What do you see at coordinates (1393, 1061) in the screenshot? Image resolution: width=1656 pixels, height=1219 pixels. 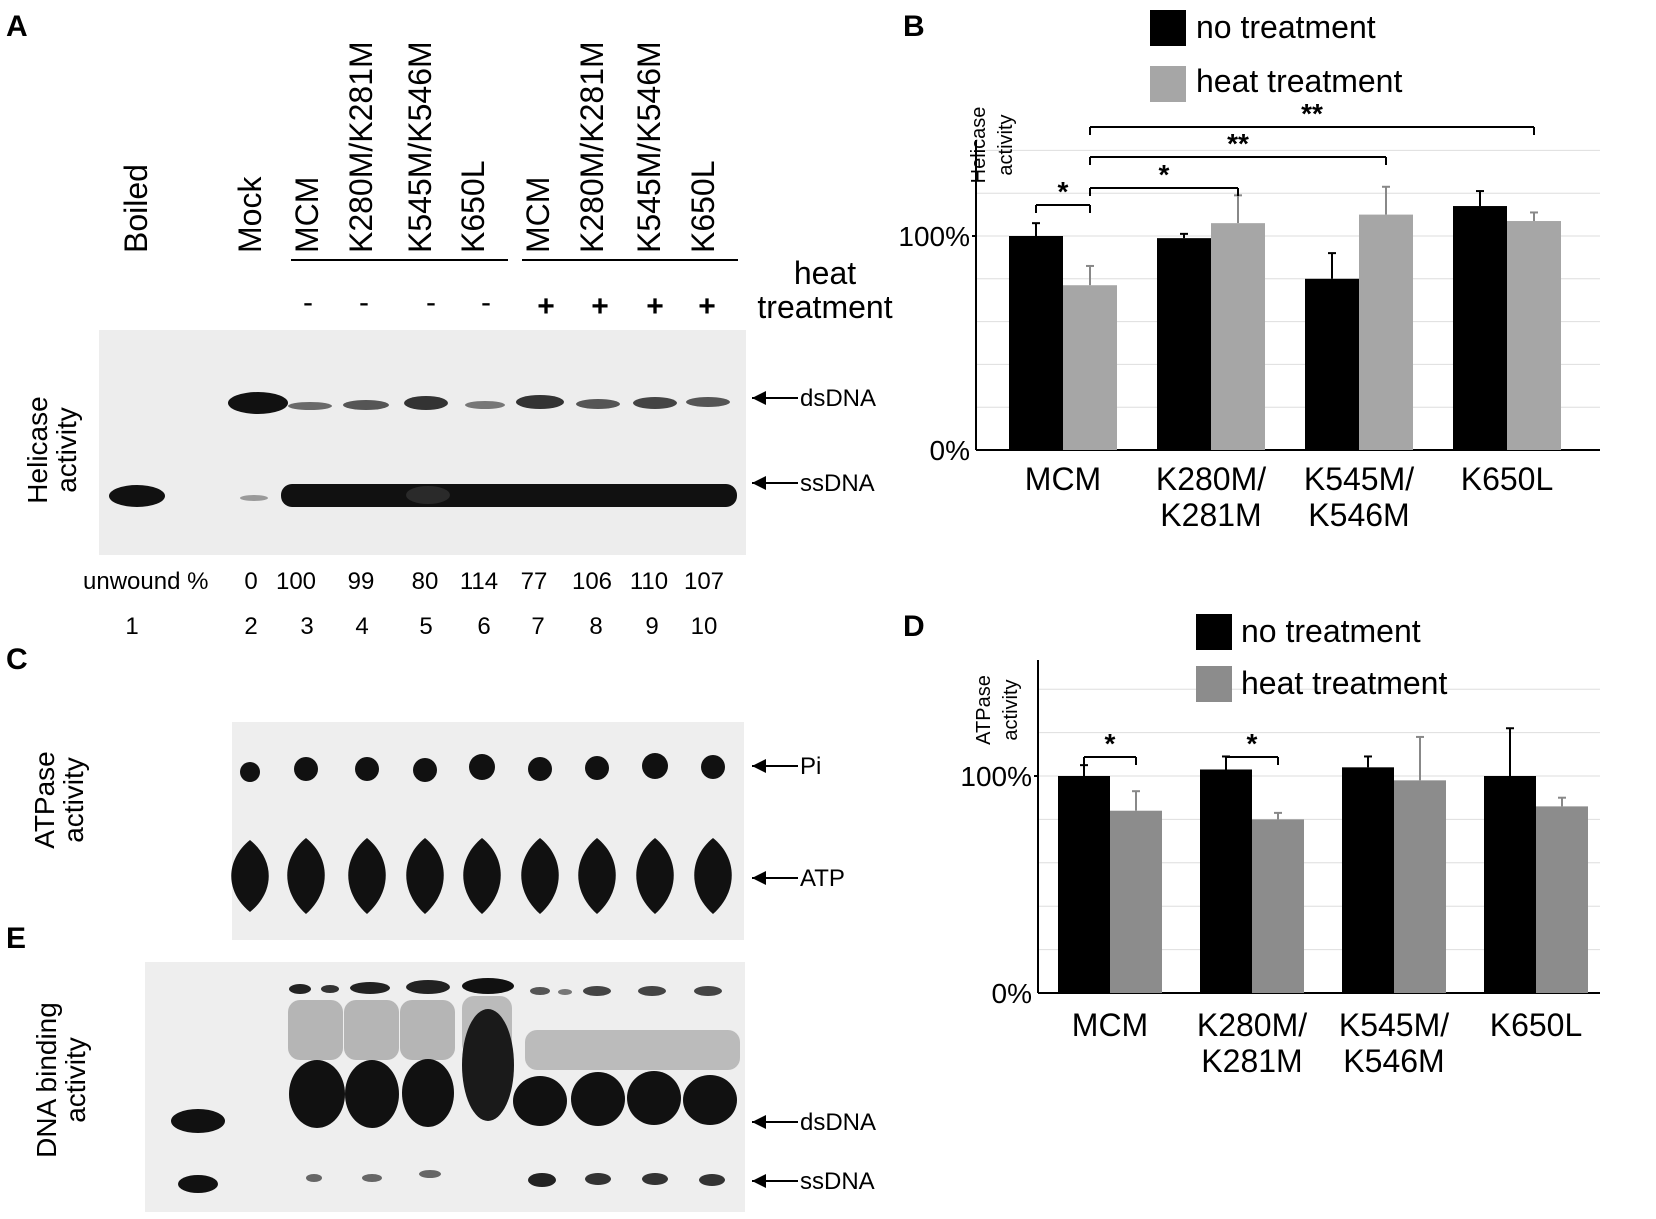 I see `category-label: K546M` at bounding box center [1393, 1061].